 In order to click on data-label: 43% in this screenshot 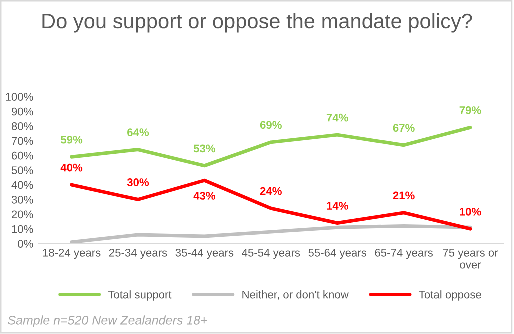, I will do `click(205, 196)`.